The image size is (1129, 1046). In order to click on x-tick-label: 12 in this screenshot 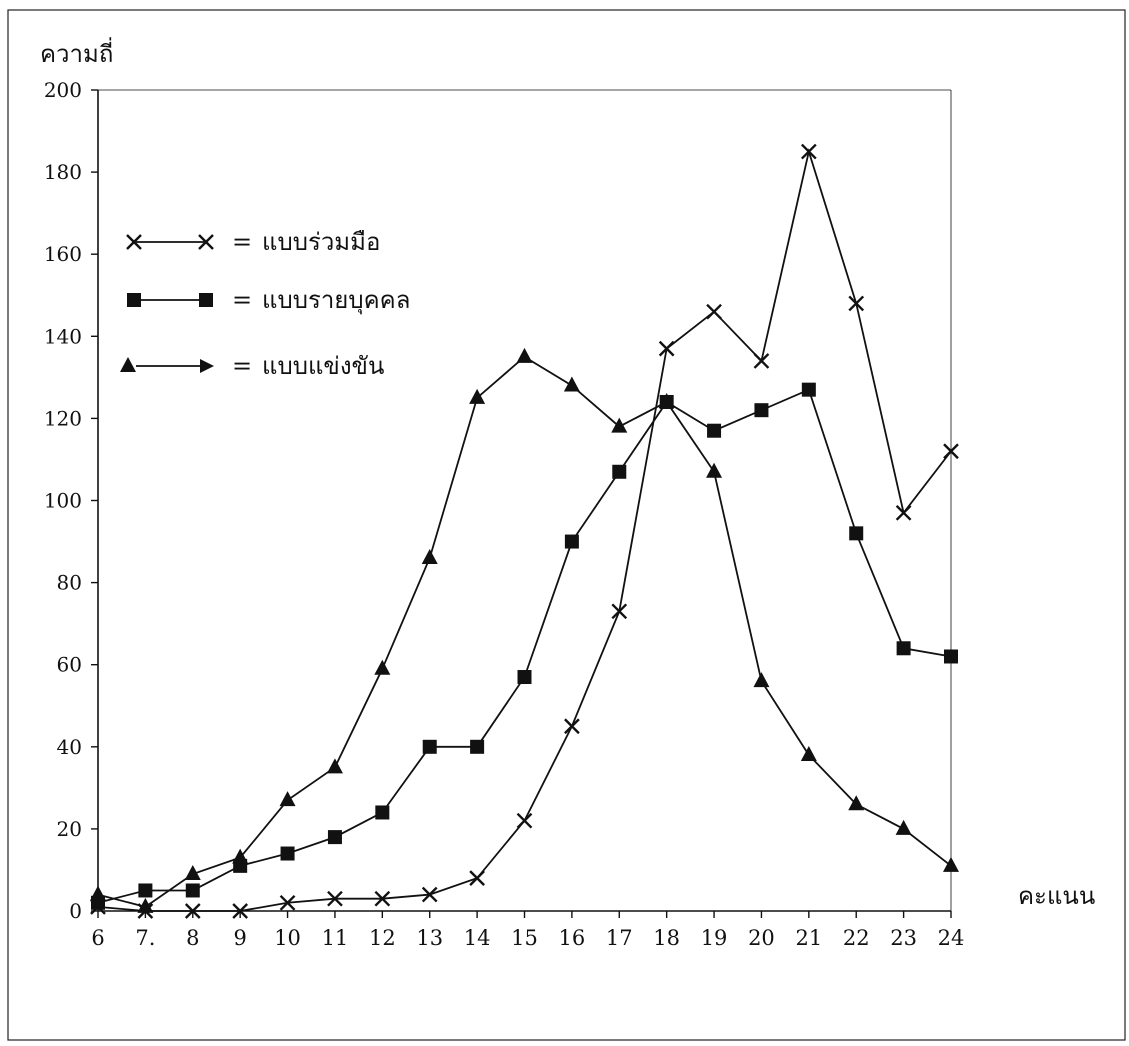, I will do `click(382, 938)`.